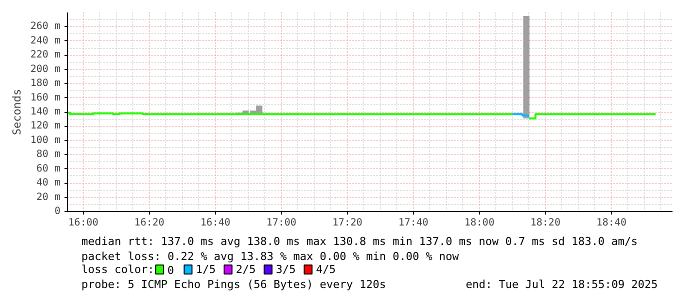 The width and height of the screenshot is (697, 297). I want to click on legend-label: 3/5, so click(286, 269).